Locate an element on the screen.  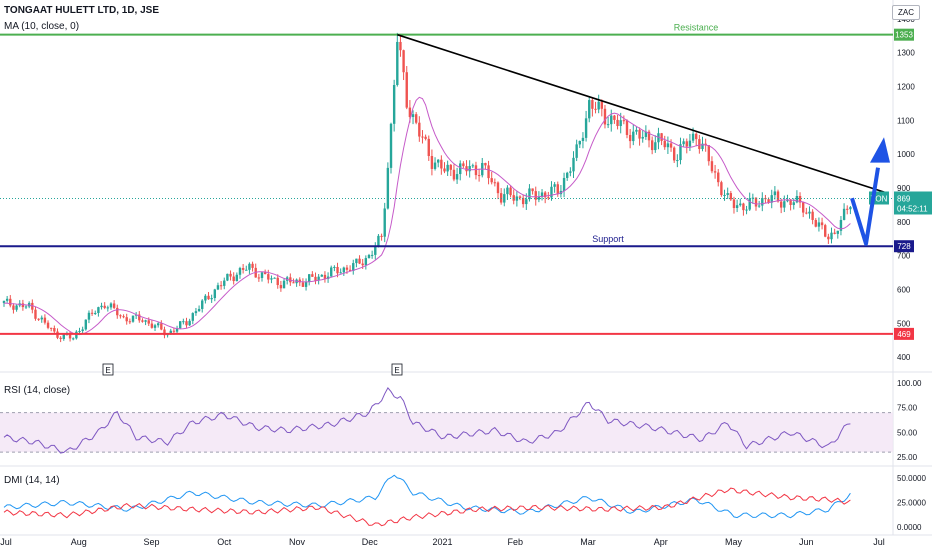
price-tick-label: 1000 is located at coordinates (906, 154).